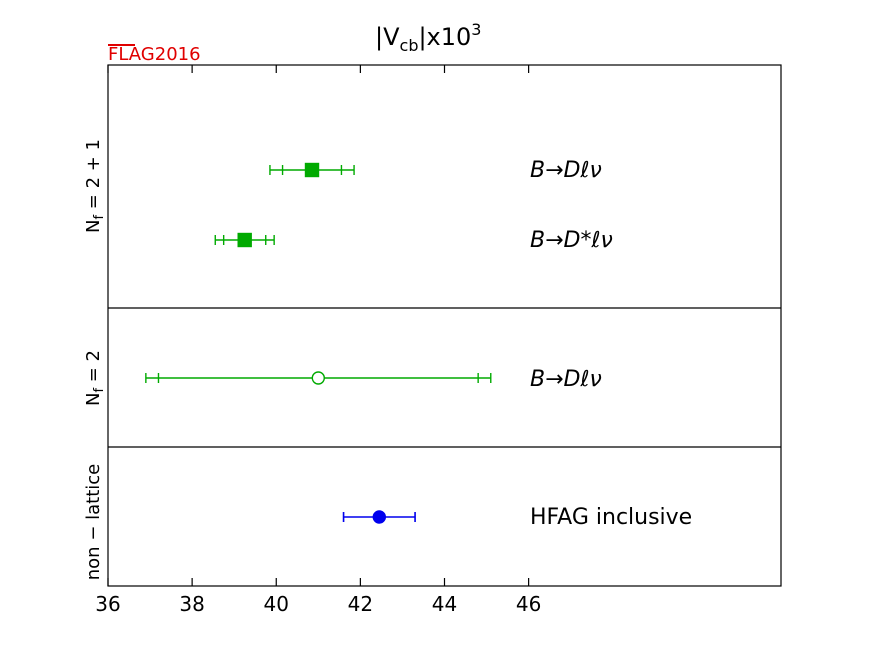 The image size is (869, 652). I want to click on row-label-b-d-lnu-nf21: B→Dℓν, so click(566, 170).